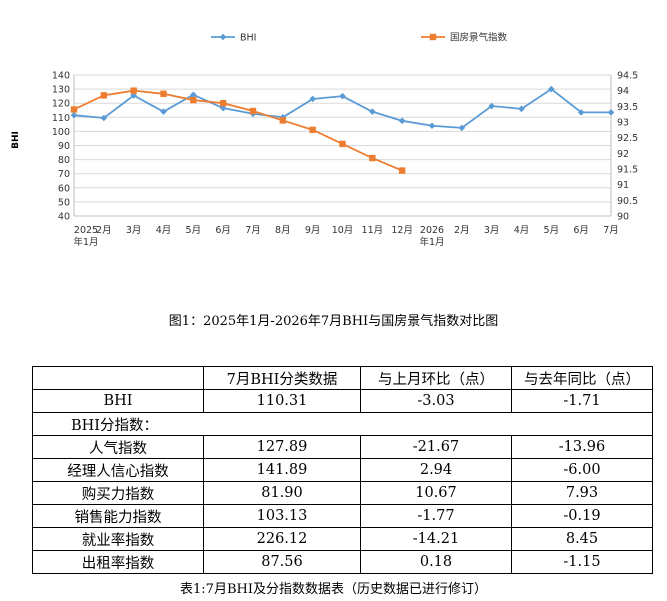 The image size is (667, 601). Describe the element at coordinates (627, 170) in the screenshot. I see `y2-tick-label: 91.5` at that location.